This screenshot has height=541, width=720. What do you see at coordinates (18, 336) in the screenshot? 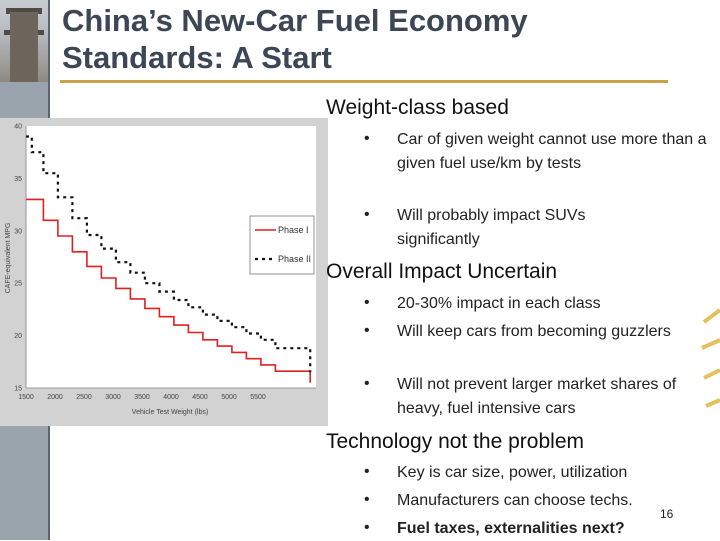
I see `y-tick-label: 20` at bounding box center [18, 336].